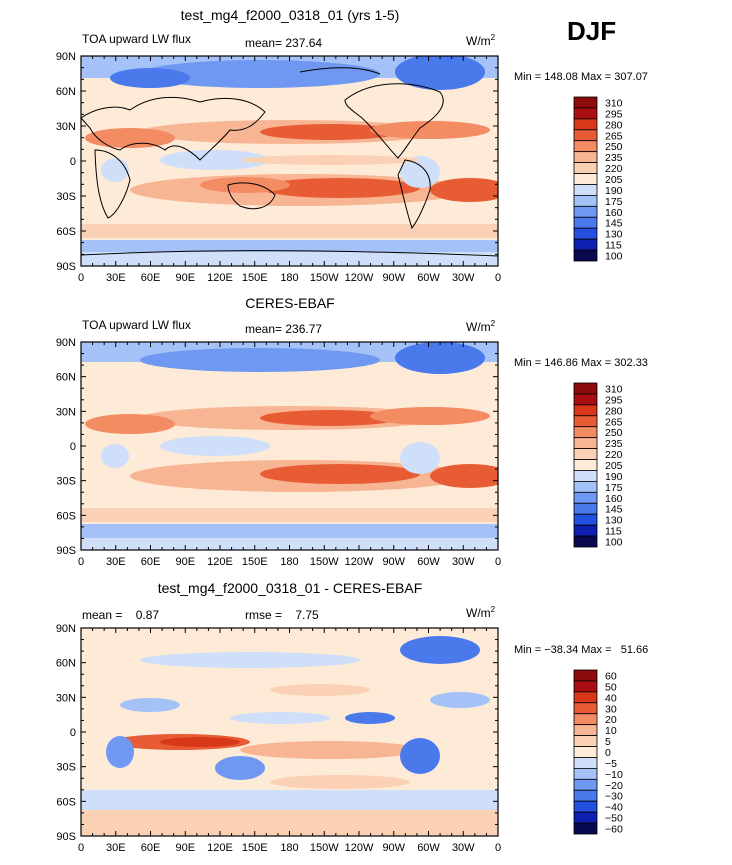 The height and width of the screenshot is (865, 732). Describe the element at coordinates (282, 615) in the screenshot. I see `rmse-label: rmse = 7.75` at that location.